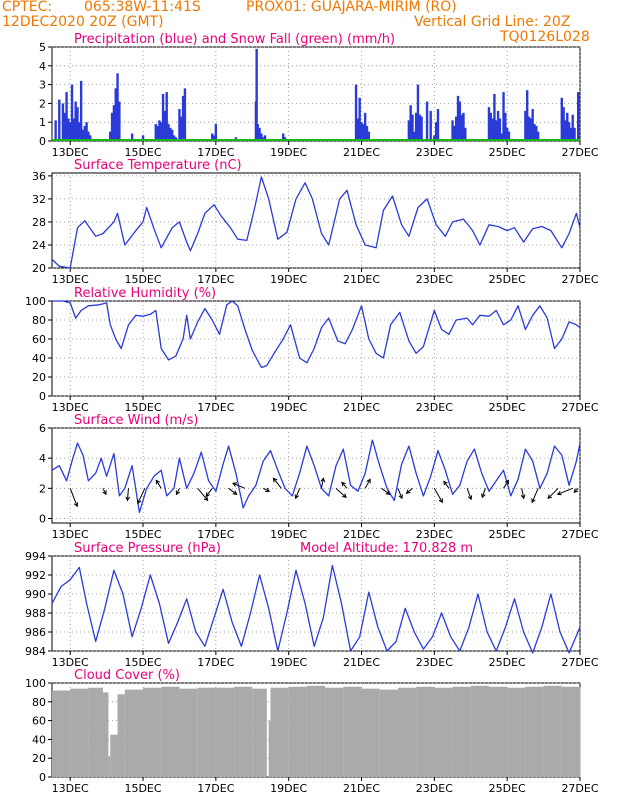 The height and width of the screenshot is (800, 618). What do you see at coordinates (42, 777) in the screenshot?
I see `y-tick-label: 0` at bounding box center [42, 777].